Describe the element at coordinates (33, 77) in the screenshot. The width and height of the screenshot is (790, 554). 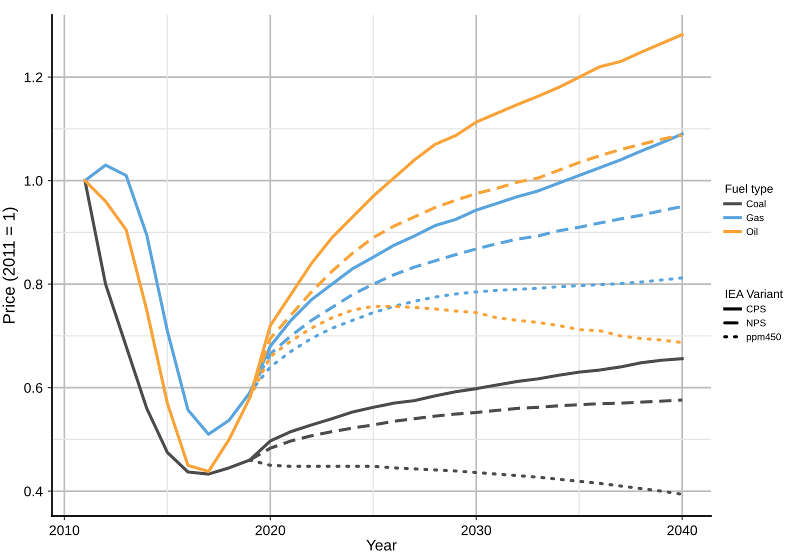
I see `y-tick-label: 1.2` at that location.